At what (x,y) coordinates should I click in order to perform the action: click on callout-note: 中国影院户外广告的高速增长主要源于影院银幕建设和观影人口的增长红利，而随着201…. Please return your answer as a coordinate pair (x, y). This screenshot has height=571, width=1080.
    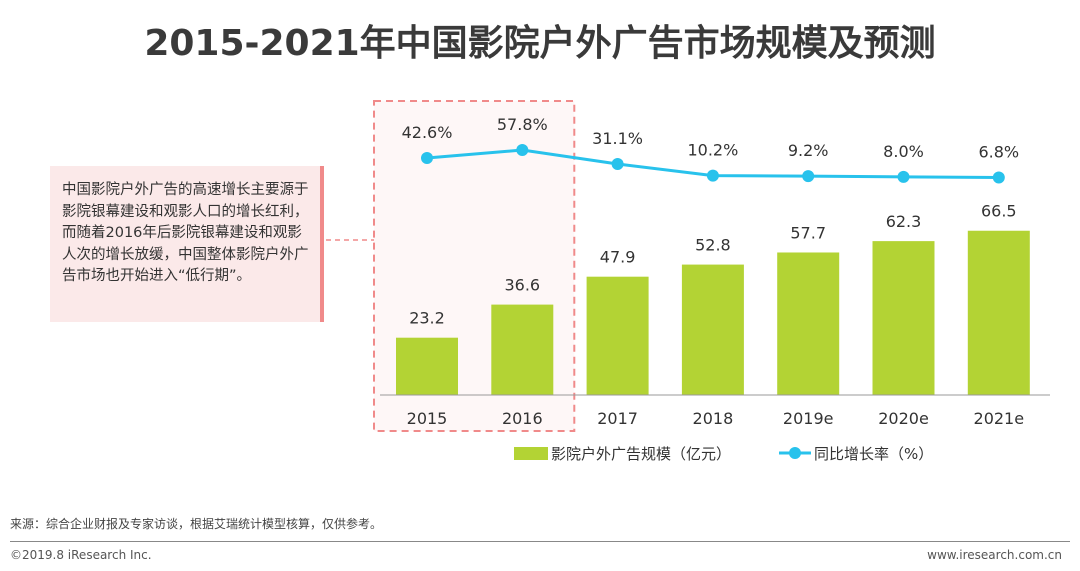
    Looking at the image, I should click on (187, 244).